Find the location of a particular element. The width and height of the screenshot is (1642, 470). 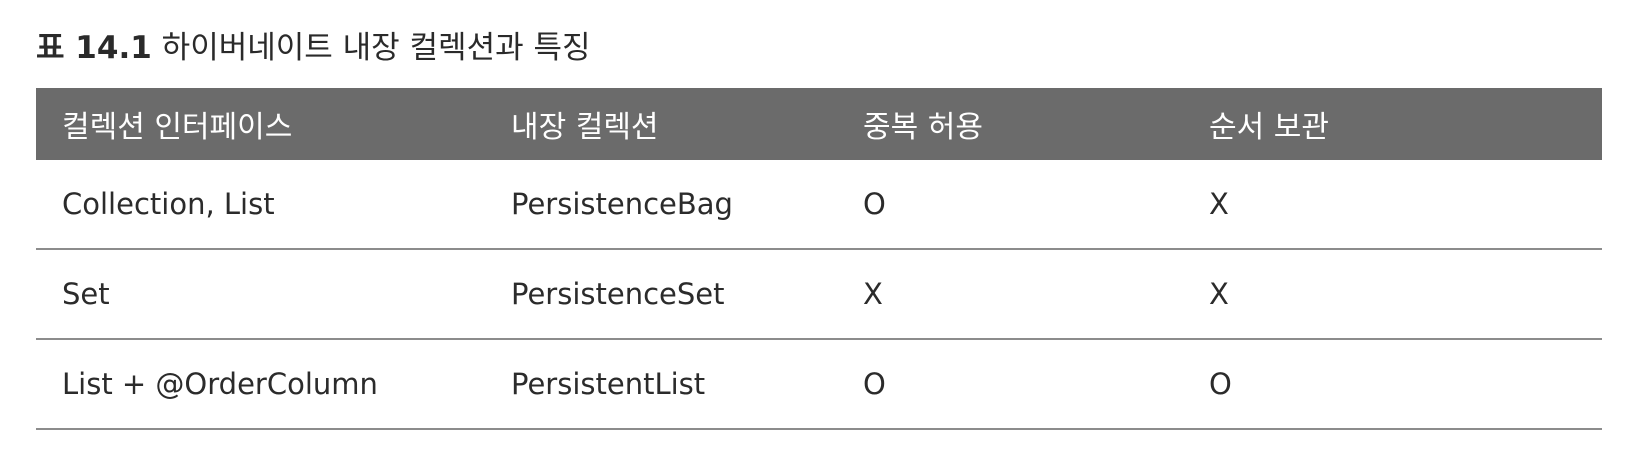

header-builtin-collection: 내장 컬렉션 is located at coordinates (585, 127).